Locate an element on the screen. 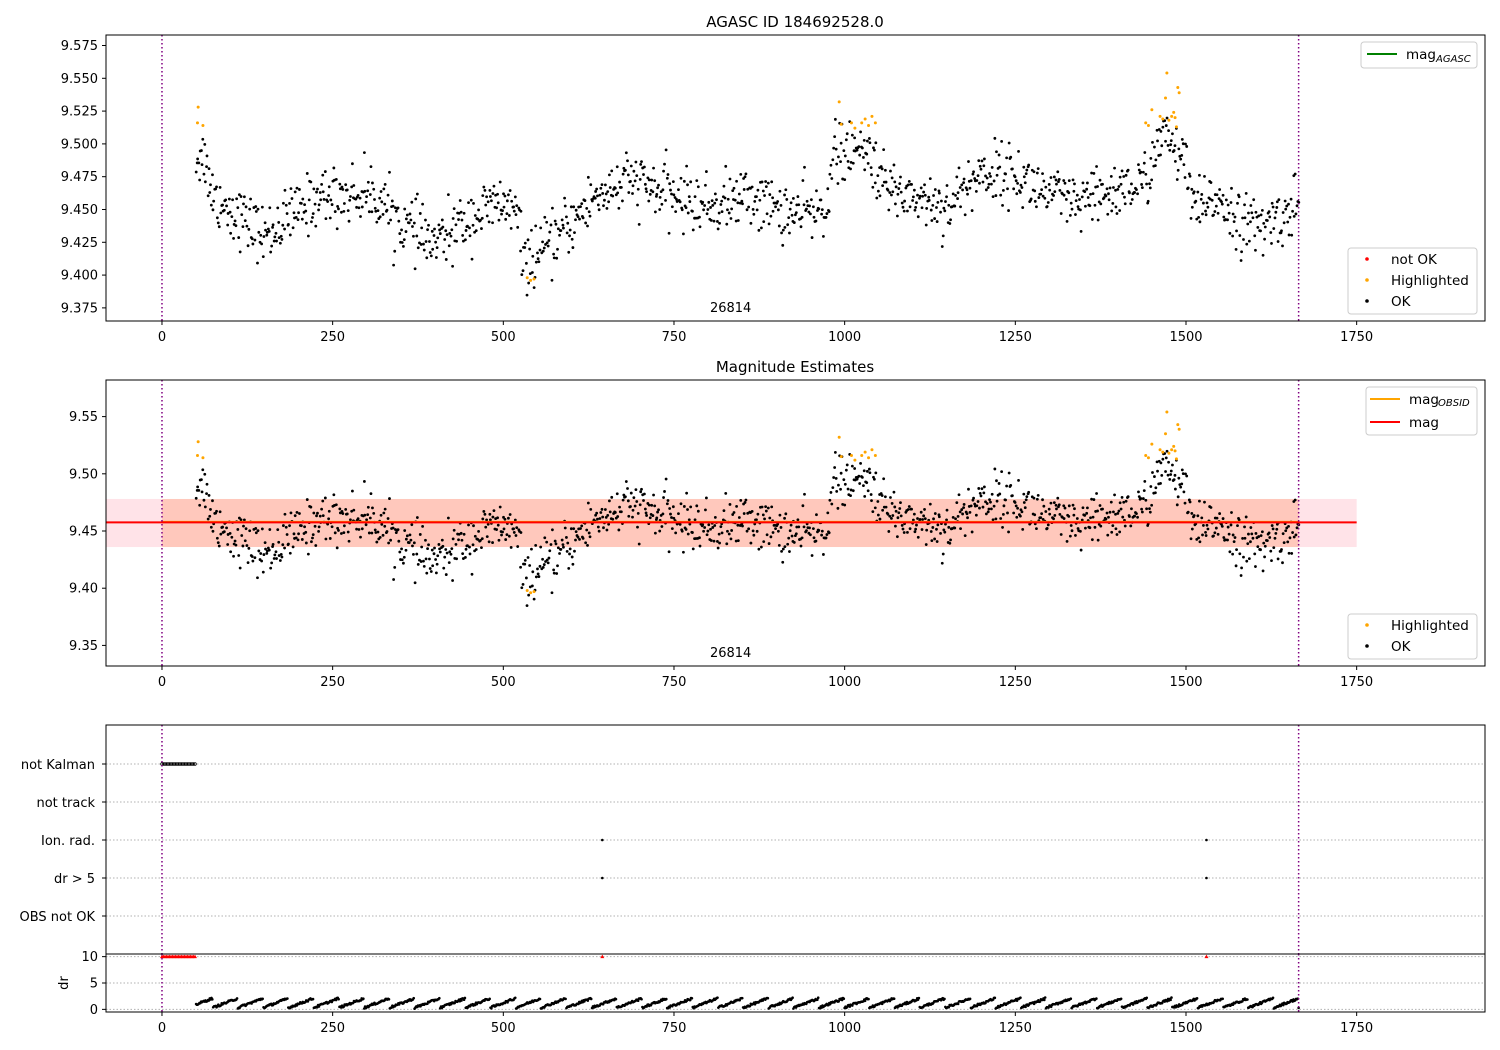 The width and height of the screenshot is (1500, 1050). x-tick-label: 1250 is located at coordinates (1015, 682).